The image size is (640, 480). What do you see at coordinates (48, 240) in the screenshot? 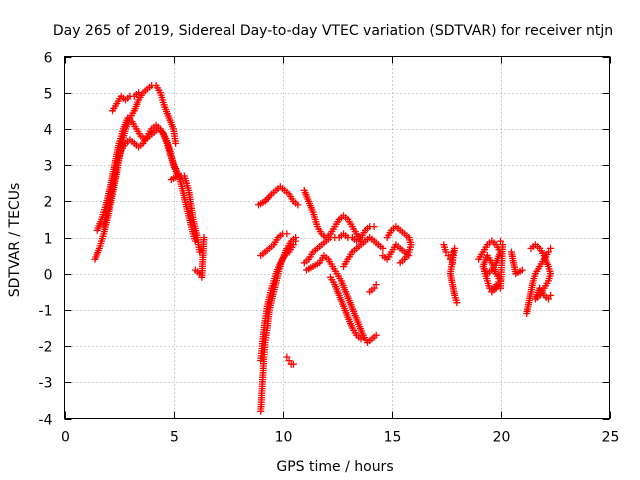
I see `y-tick-label: 1` at bounding box center [48, 240].